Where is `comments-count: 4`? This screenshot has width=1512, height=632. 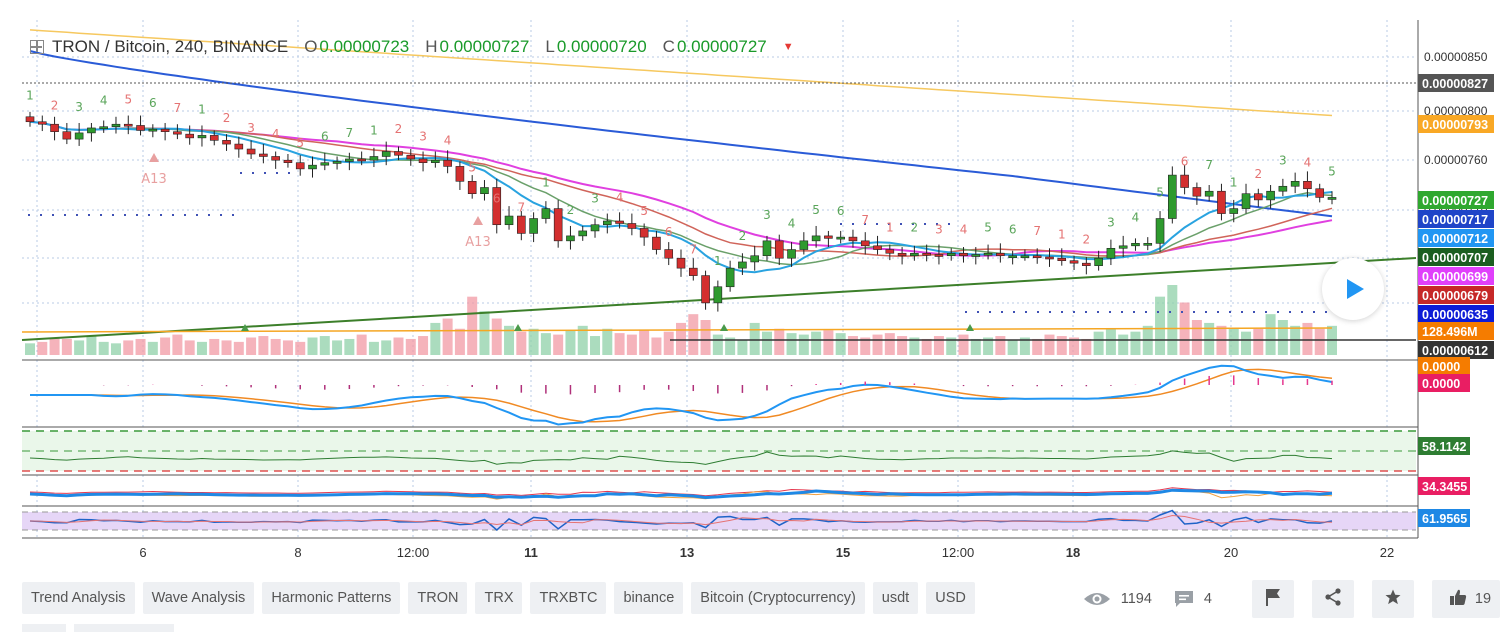
comments-count: 4 is located at coordinates (1207, 599).